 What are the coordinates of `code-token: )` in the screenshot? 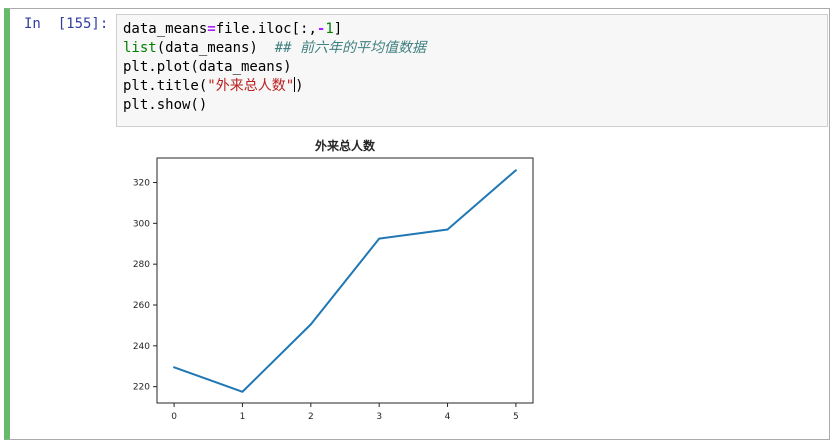 It's located at (299, 86).